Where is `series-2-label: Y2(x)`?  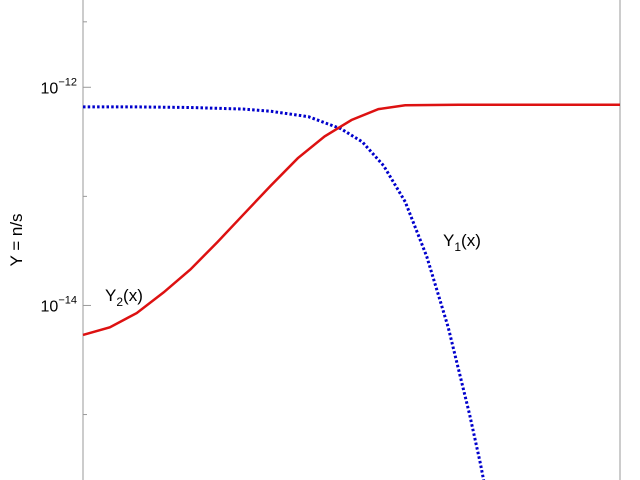 series-2-label: Y2(x) is located at coordinates (124, 297).